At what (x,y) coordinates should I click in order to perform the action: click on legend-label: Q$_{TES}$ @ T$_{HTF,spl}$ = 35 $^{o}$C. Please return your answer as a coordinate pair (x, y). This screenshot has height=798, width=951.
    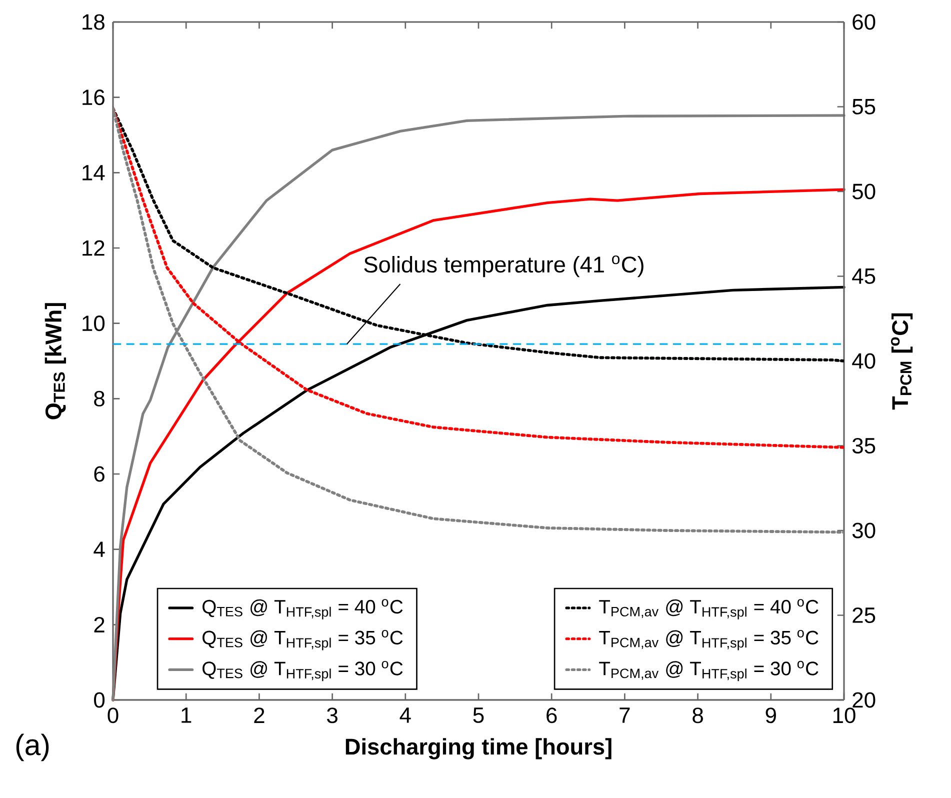
    Looking at the image, I should click on (302, 640).